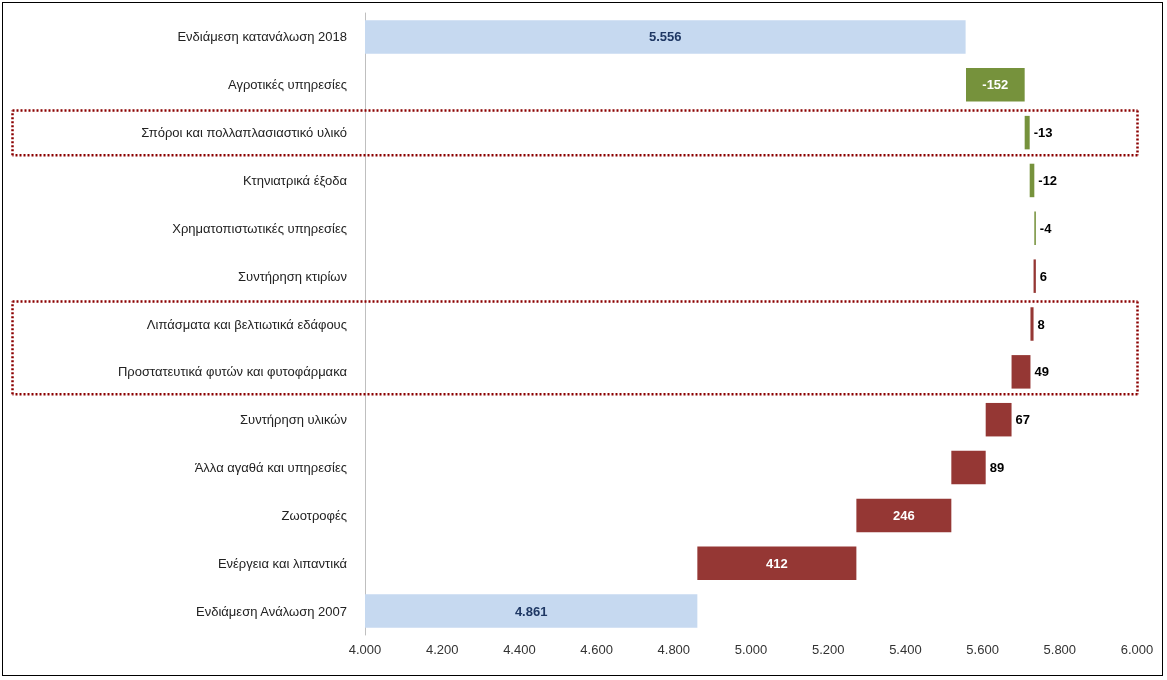 This screenshot has width=1167, height=680. I want to click on y-tick-label: Προστατευτικά φυτών και φυτοφάρμακα, so click(232, 372).